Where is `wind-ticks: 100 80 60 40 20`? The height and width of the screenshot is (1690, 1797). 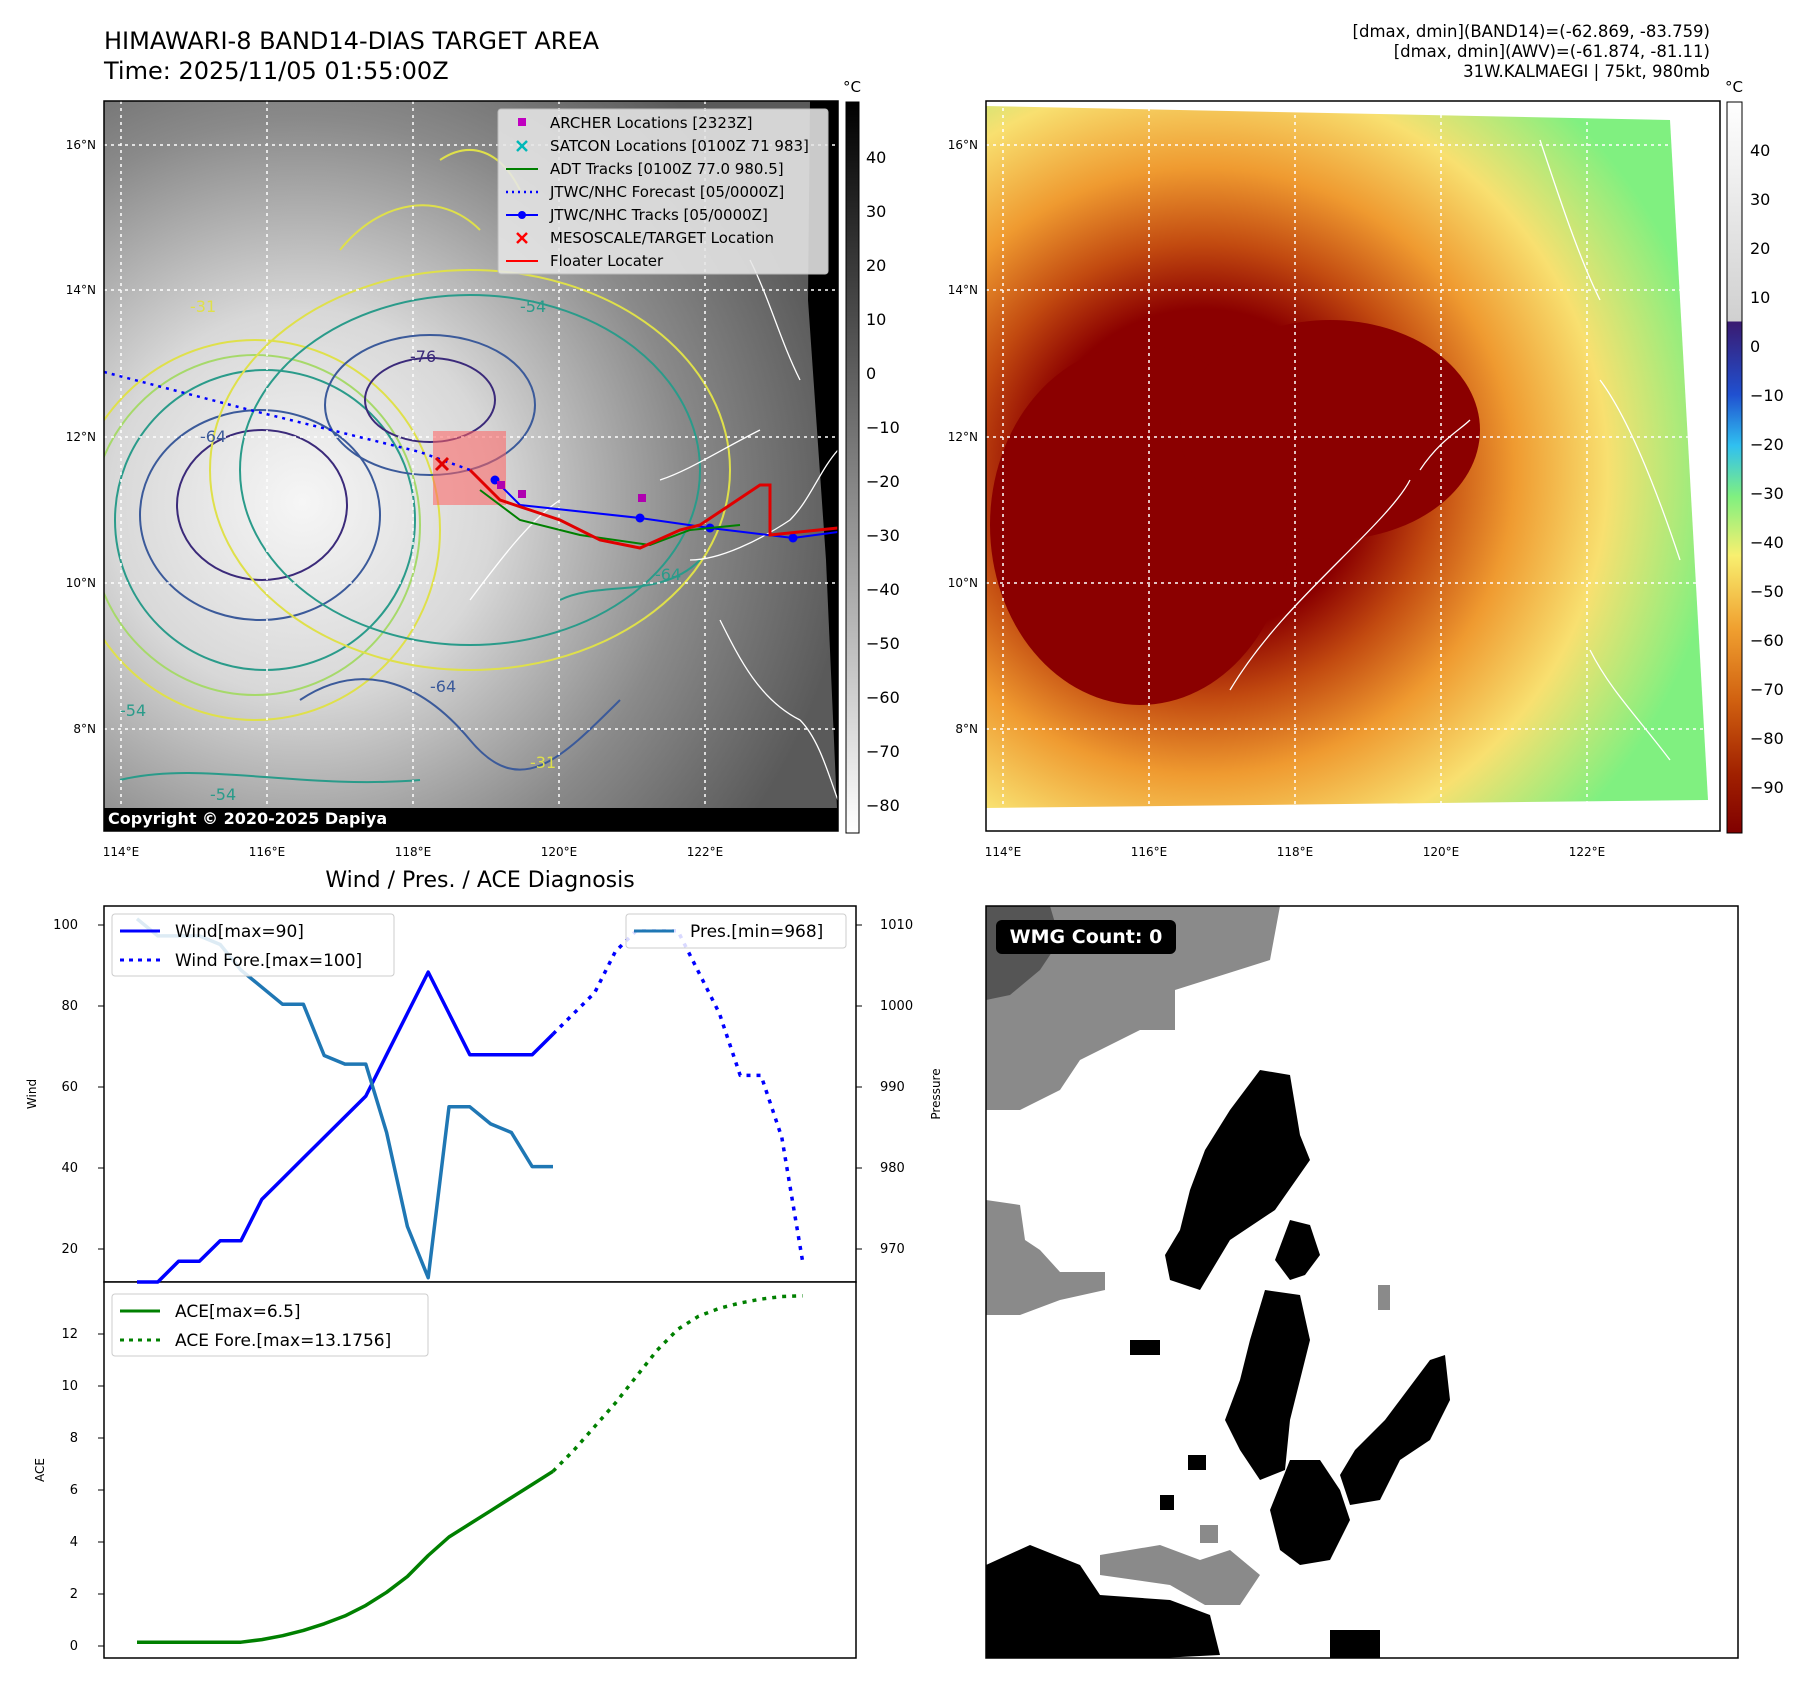
wind-ticks: 100 80 60 40 20 is located at coordinates (65, 1087).